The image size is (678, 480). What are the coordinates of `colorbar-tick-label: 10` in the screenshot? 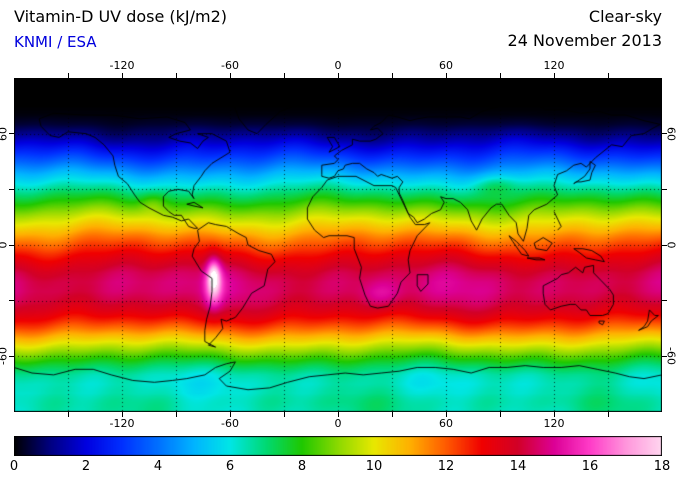 It's located at (374, 466).